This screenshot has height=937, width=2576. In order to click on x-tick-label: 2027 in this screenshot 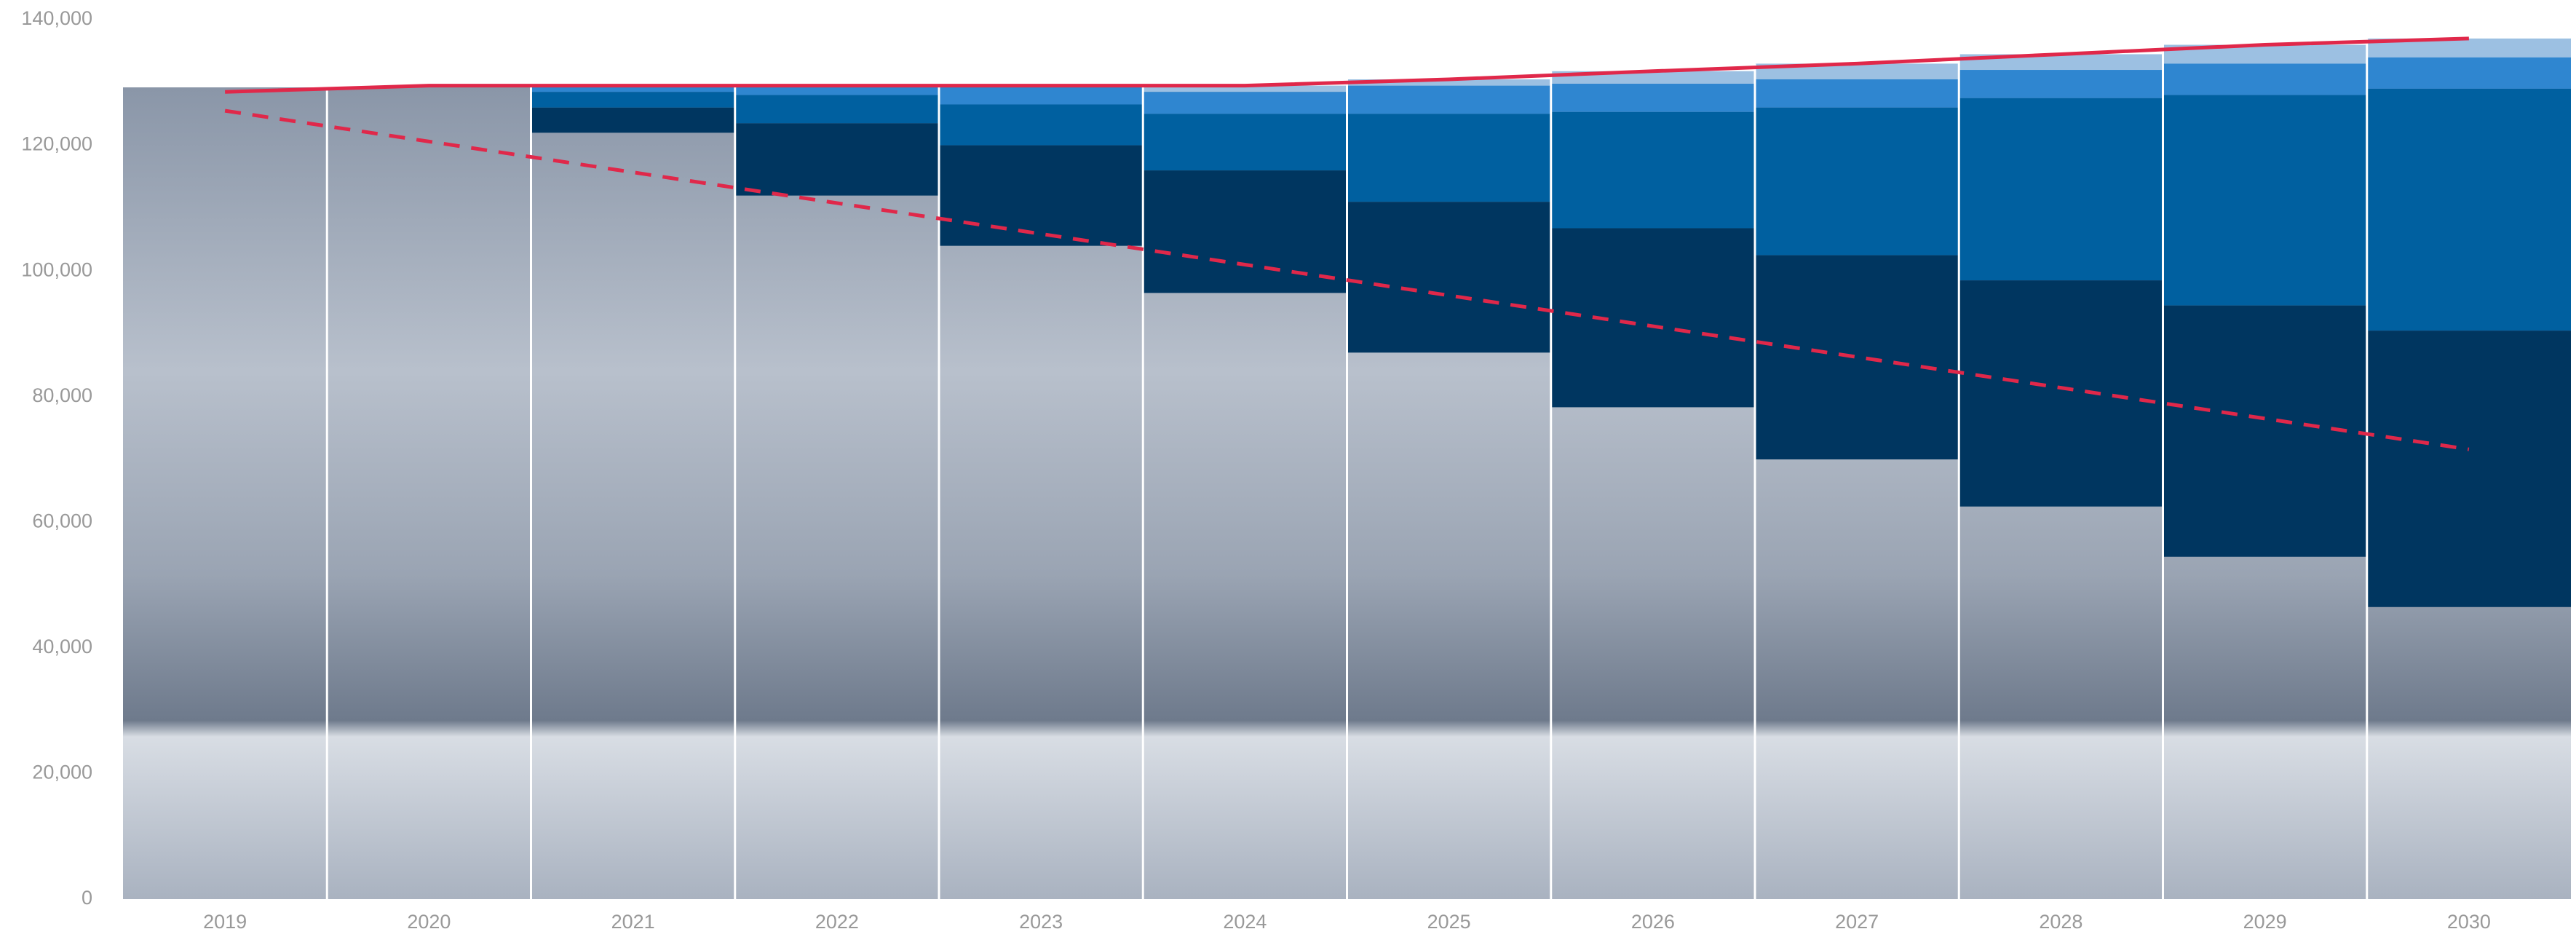, I will do `click(1857, 922)`.